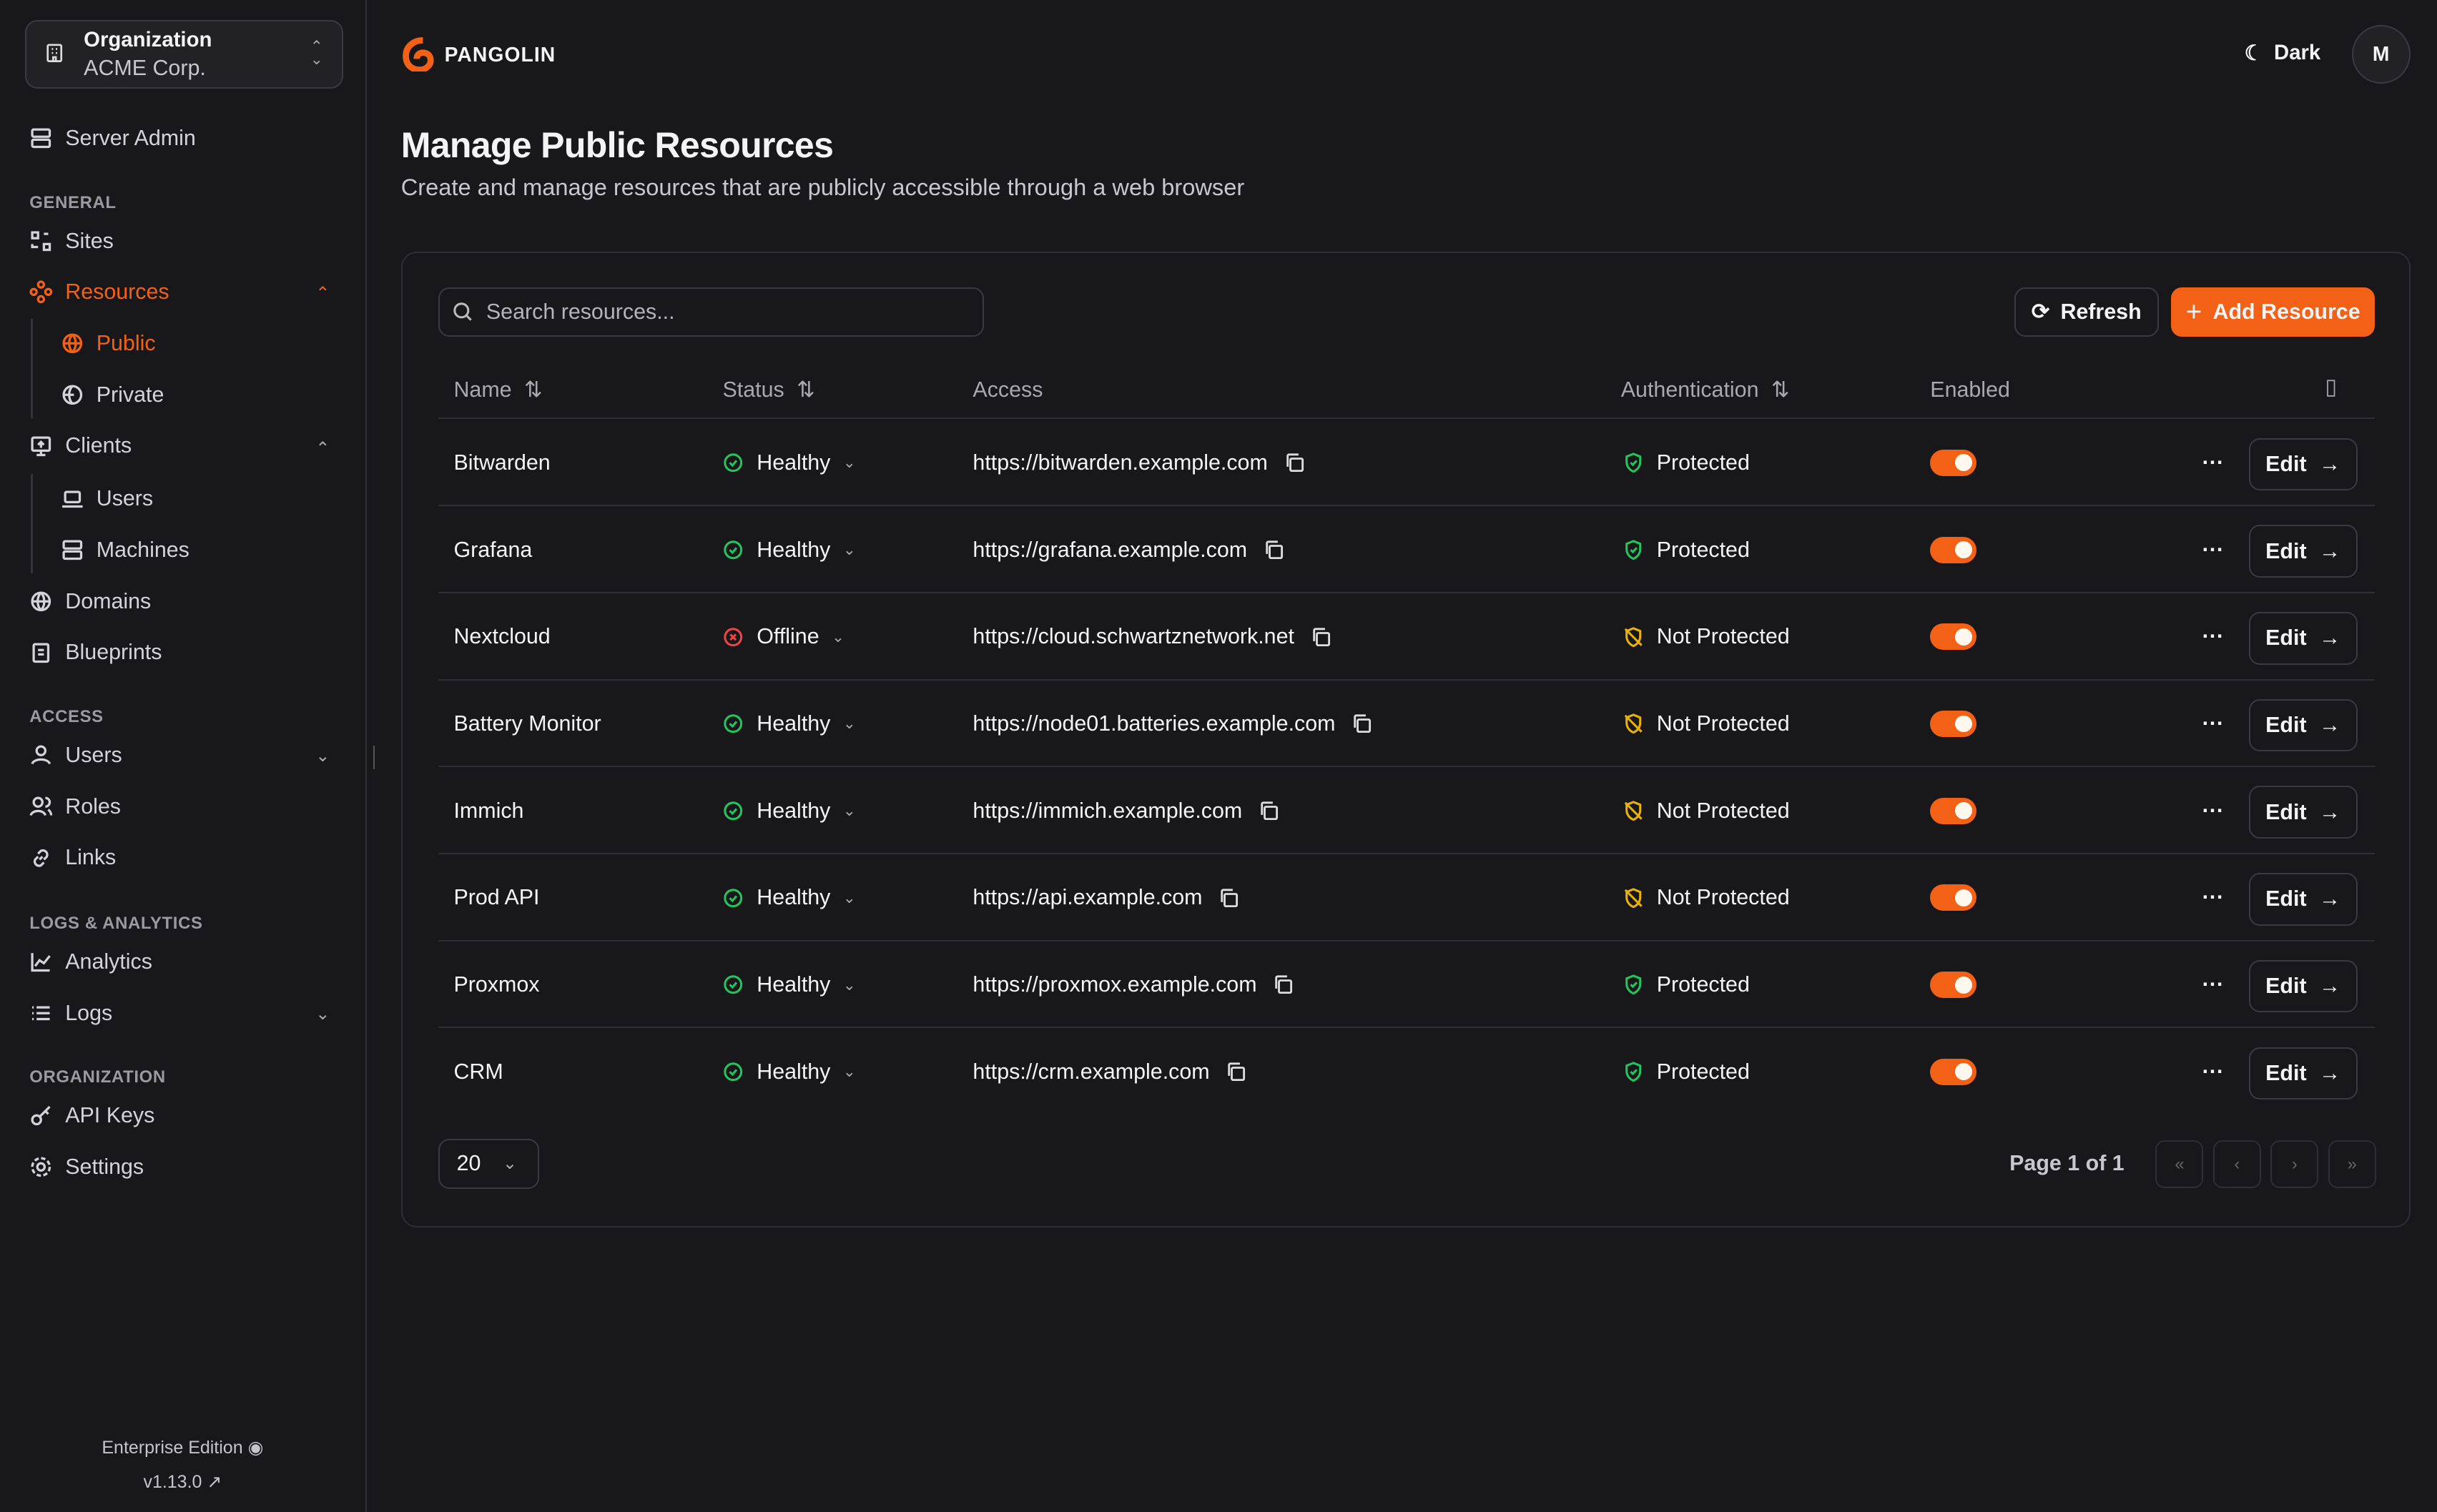 This screenshot has height=1512, width=2437. What do you see at coordinates (80, 445) in the screenshot?
I see `nav-clients: Clients` at bounding box center [80, 445].